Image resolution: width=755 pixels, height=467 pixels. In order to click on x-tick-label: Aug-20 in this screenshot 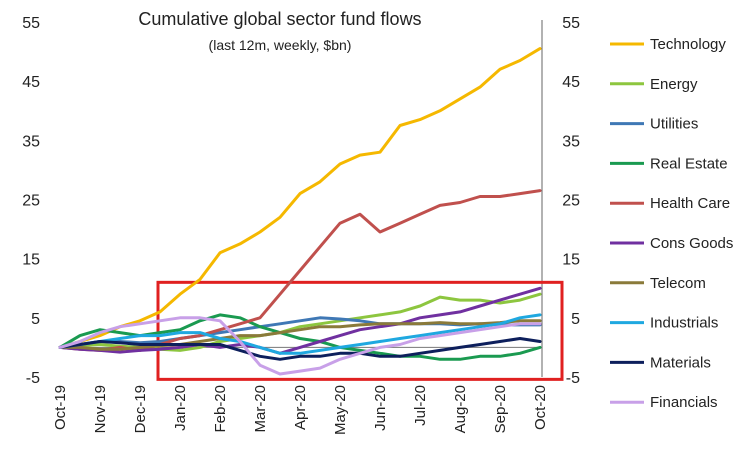, I will do `click(460, 409)`.